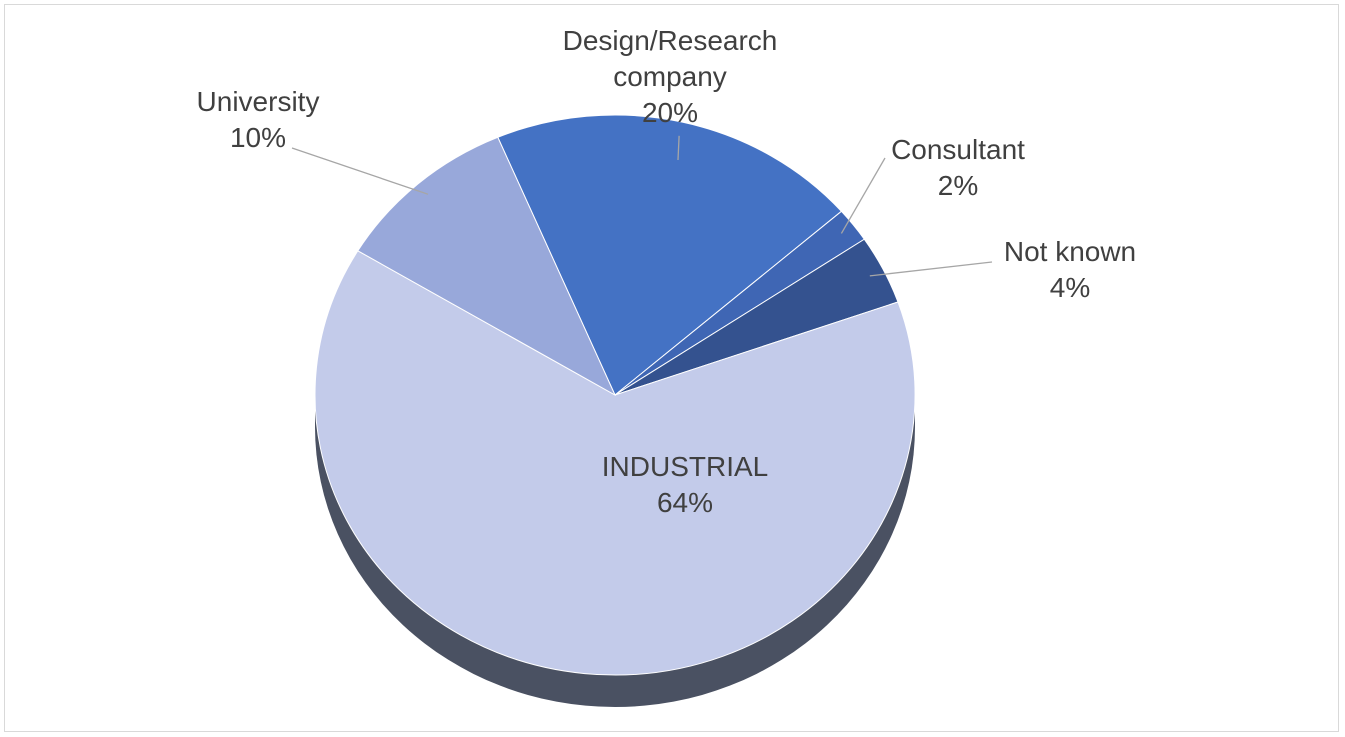  I want to click on value-label: 4%, so click(1070, 287).